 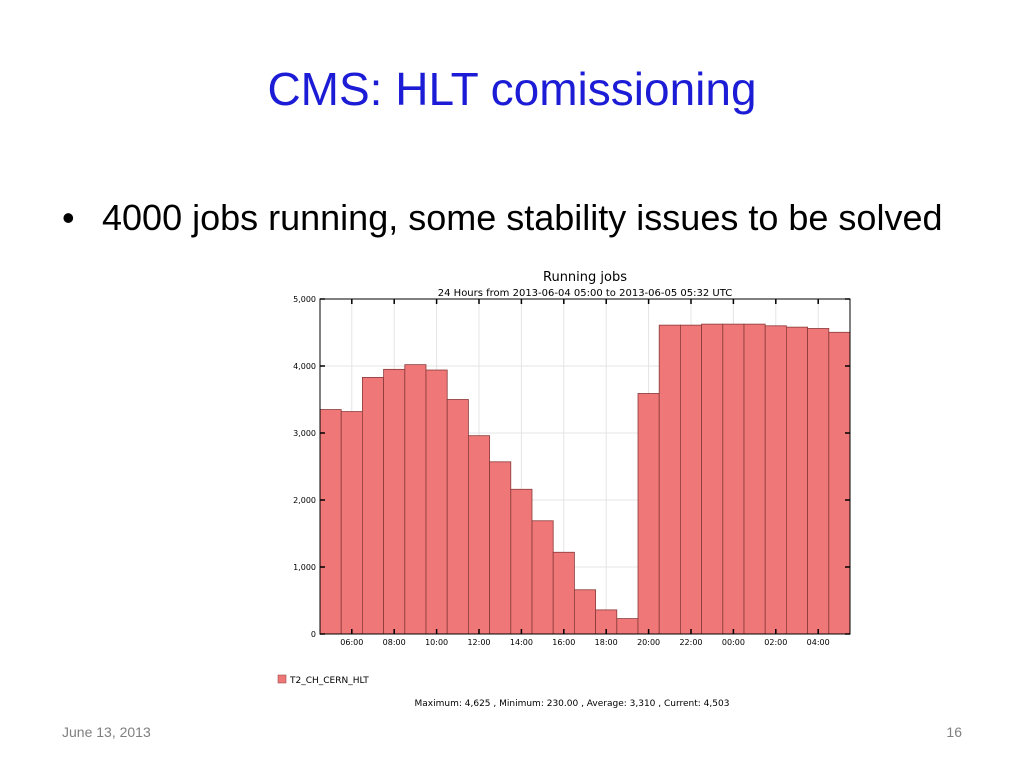 I want to click on page-number: 16, so click(x=954, y=732).